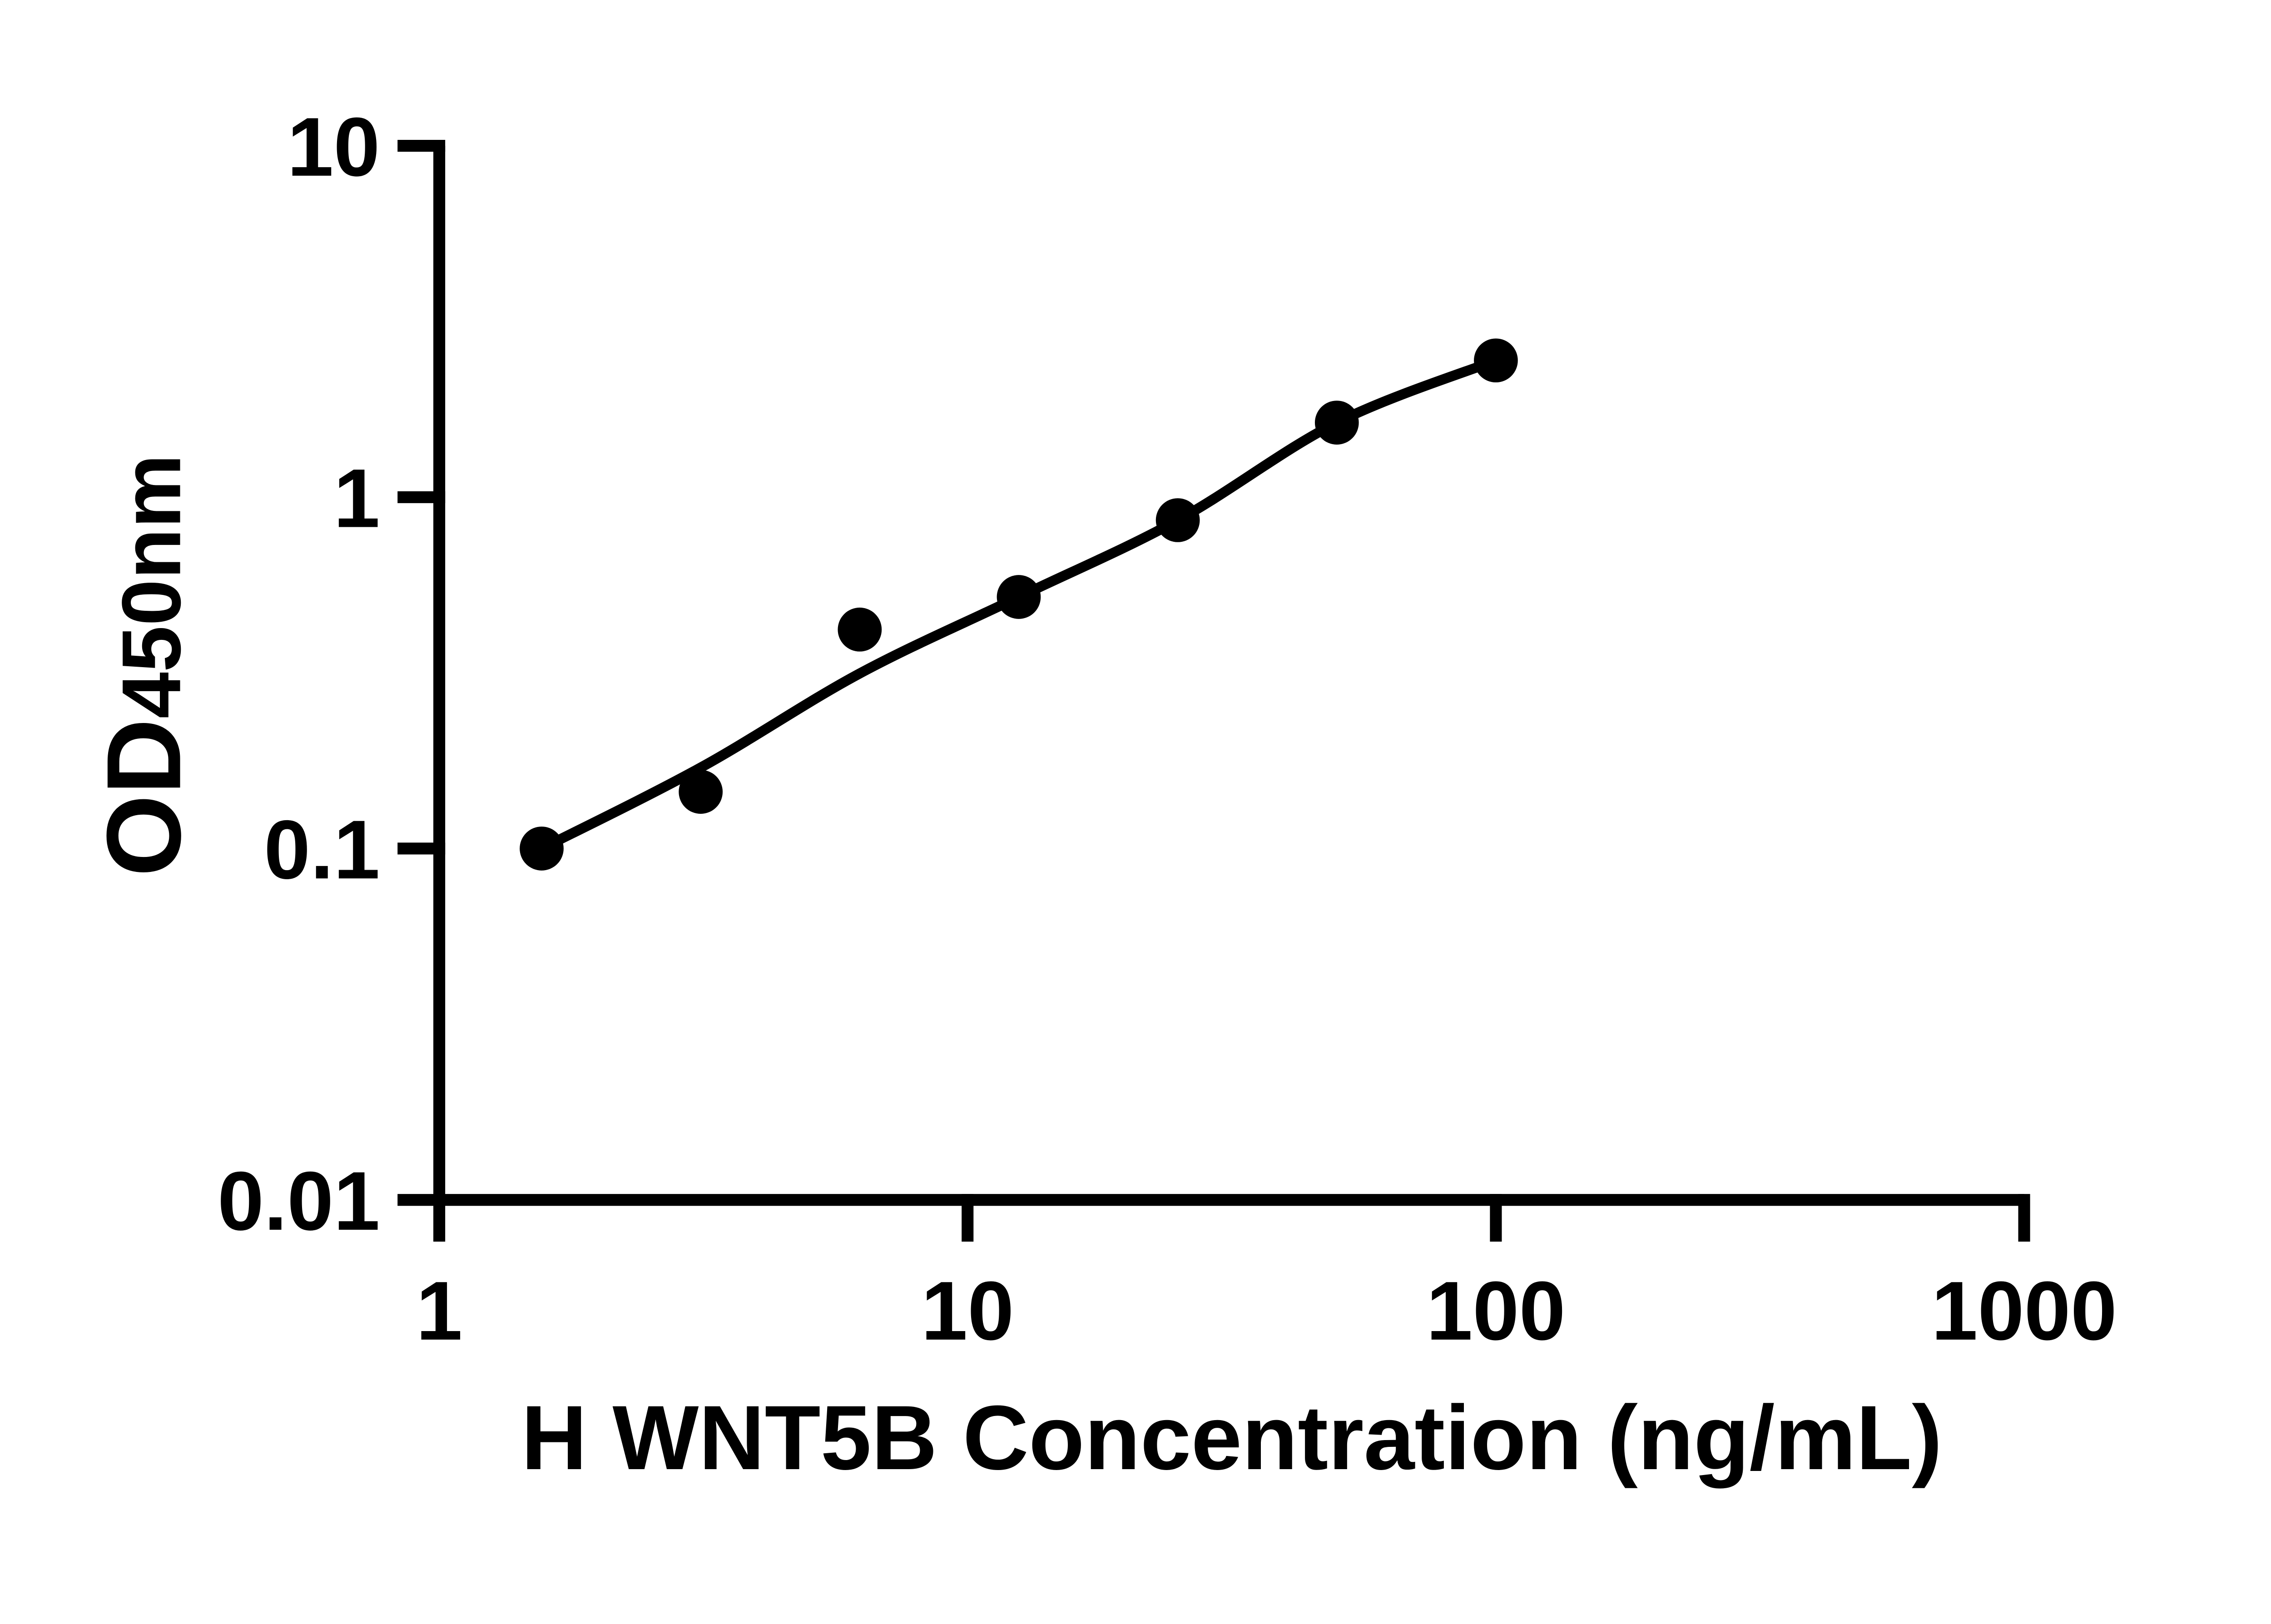  What do you see at coordinates (1231, 1218) in the screenshot?
I see `x-axis-ticks` at bounding box center [1231, 1218].